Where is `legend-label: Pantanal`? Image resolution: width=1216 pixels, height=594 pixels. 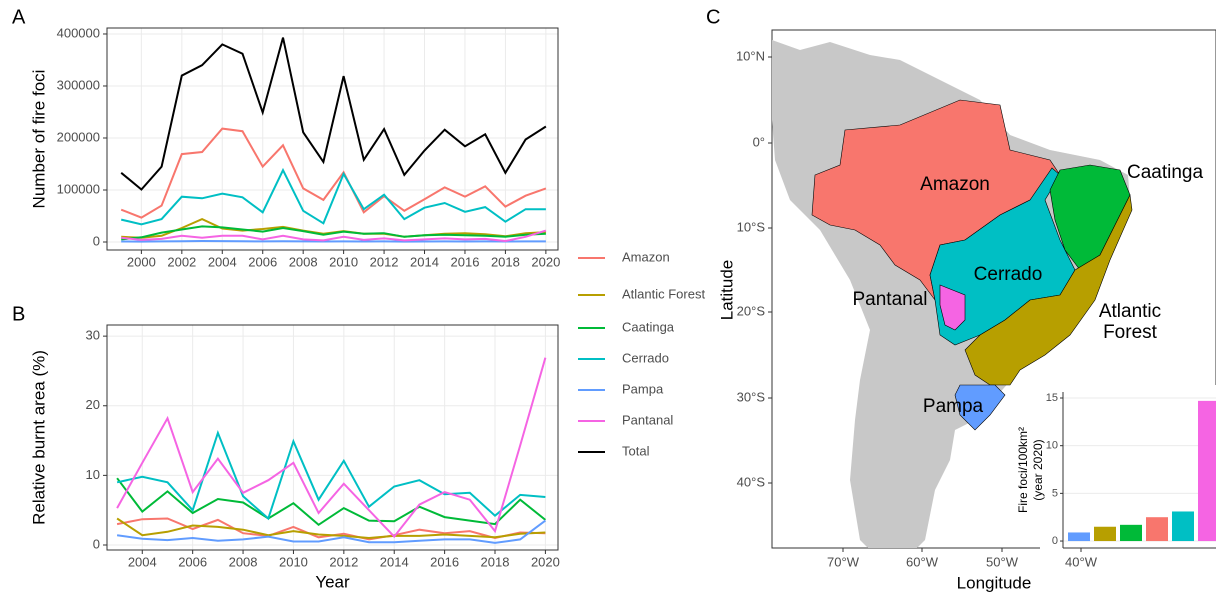
legend-label: Pantanal is located at coordinates (647, 419).